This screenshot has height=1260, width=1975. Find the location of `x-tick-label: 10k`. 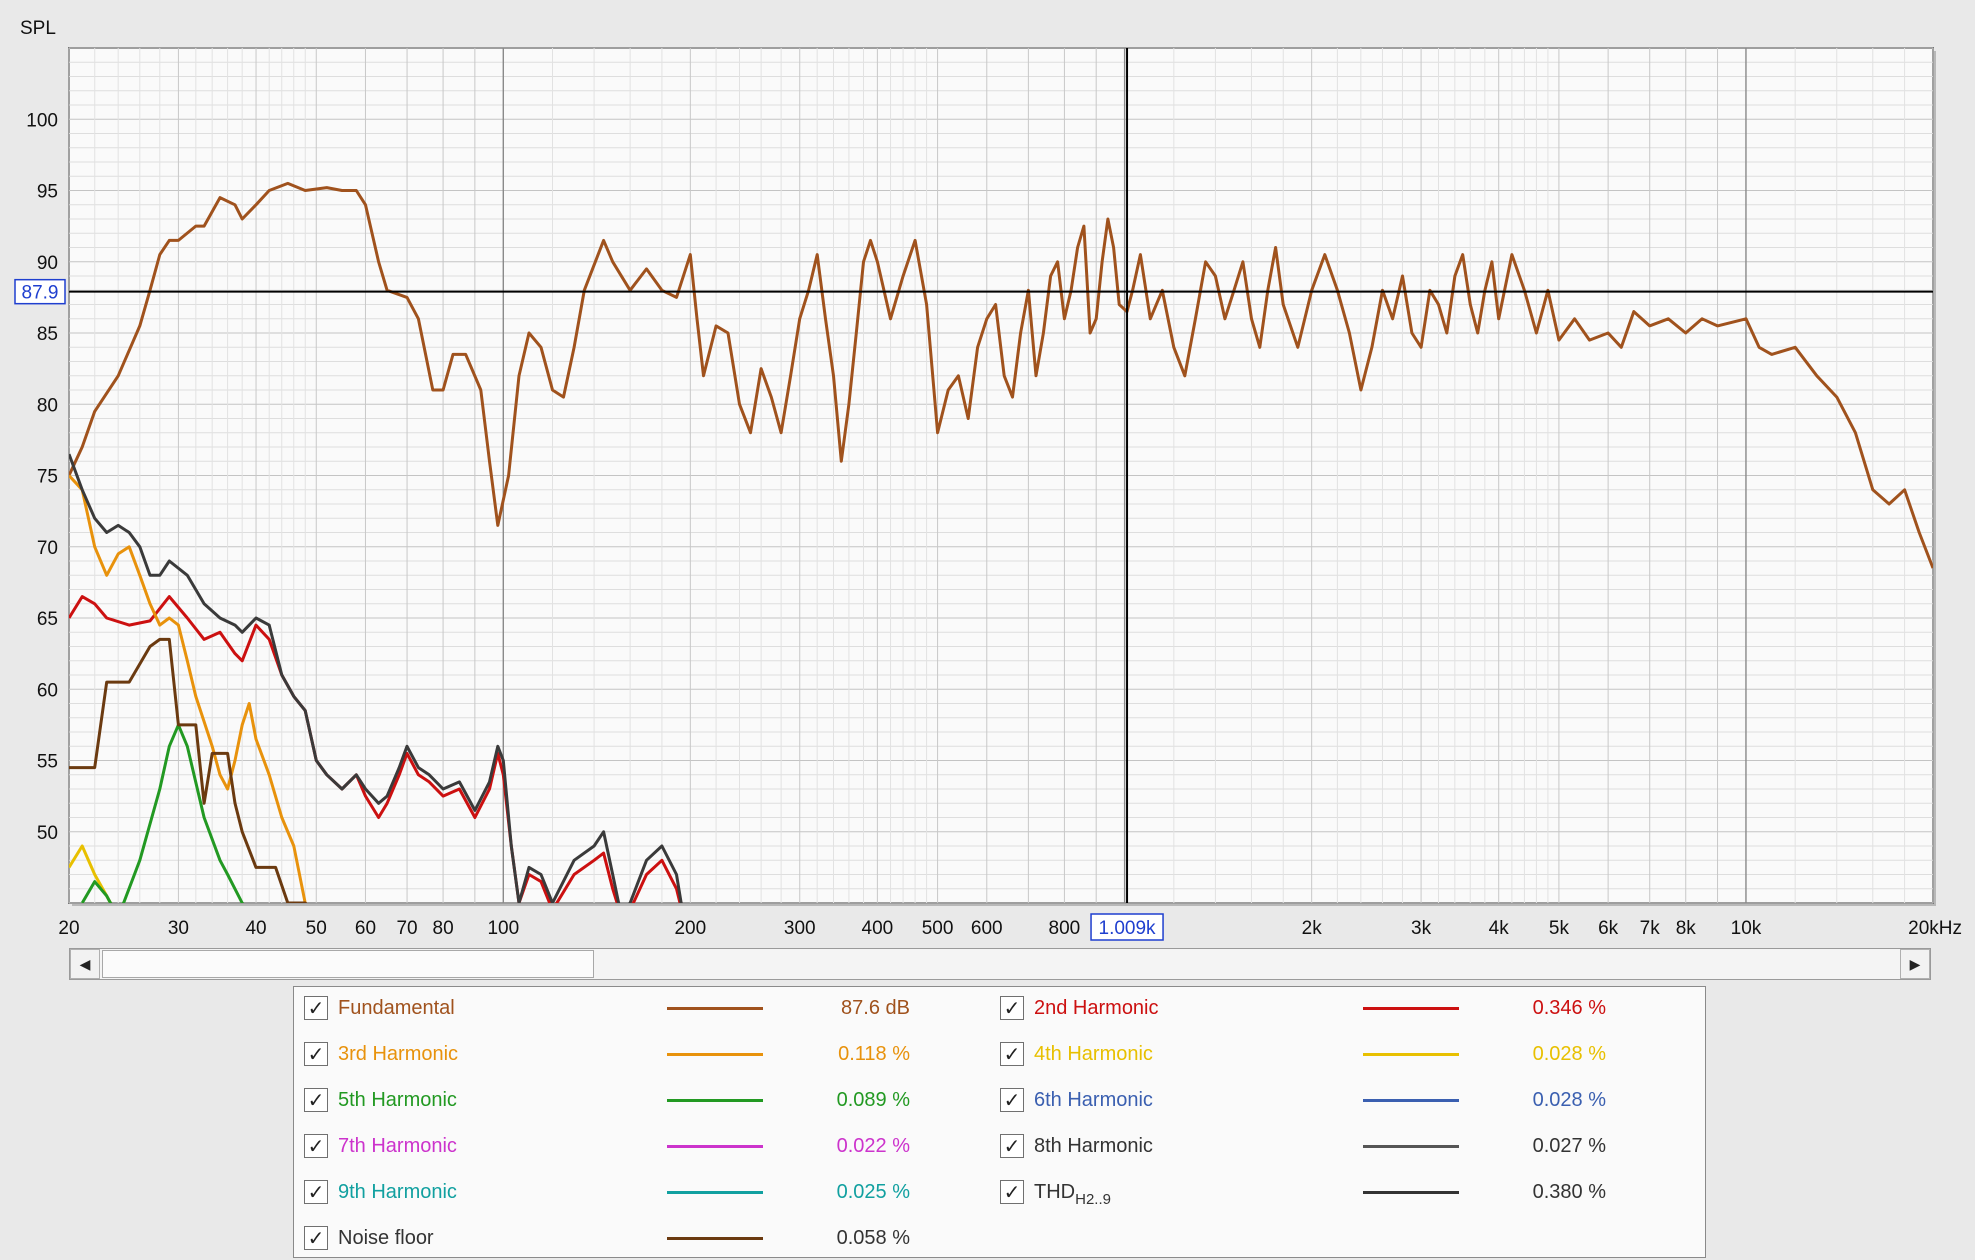

x-tick-label: 10k is located at coordinates (1746, 928).